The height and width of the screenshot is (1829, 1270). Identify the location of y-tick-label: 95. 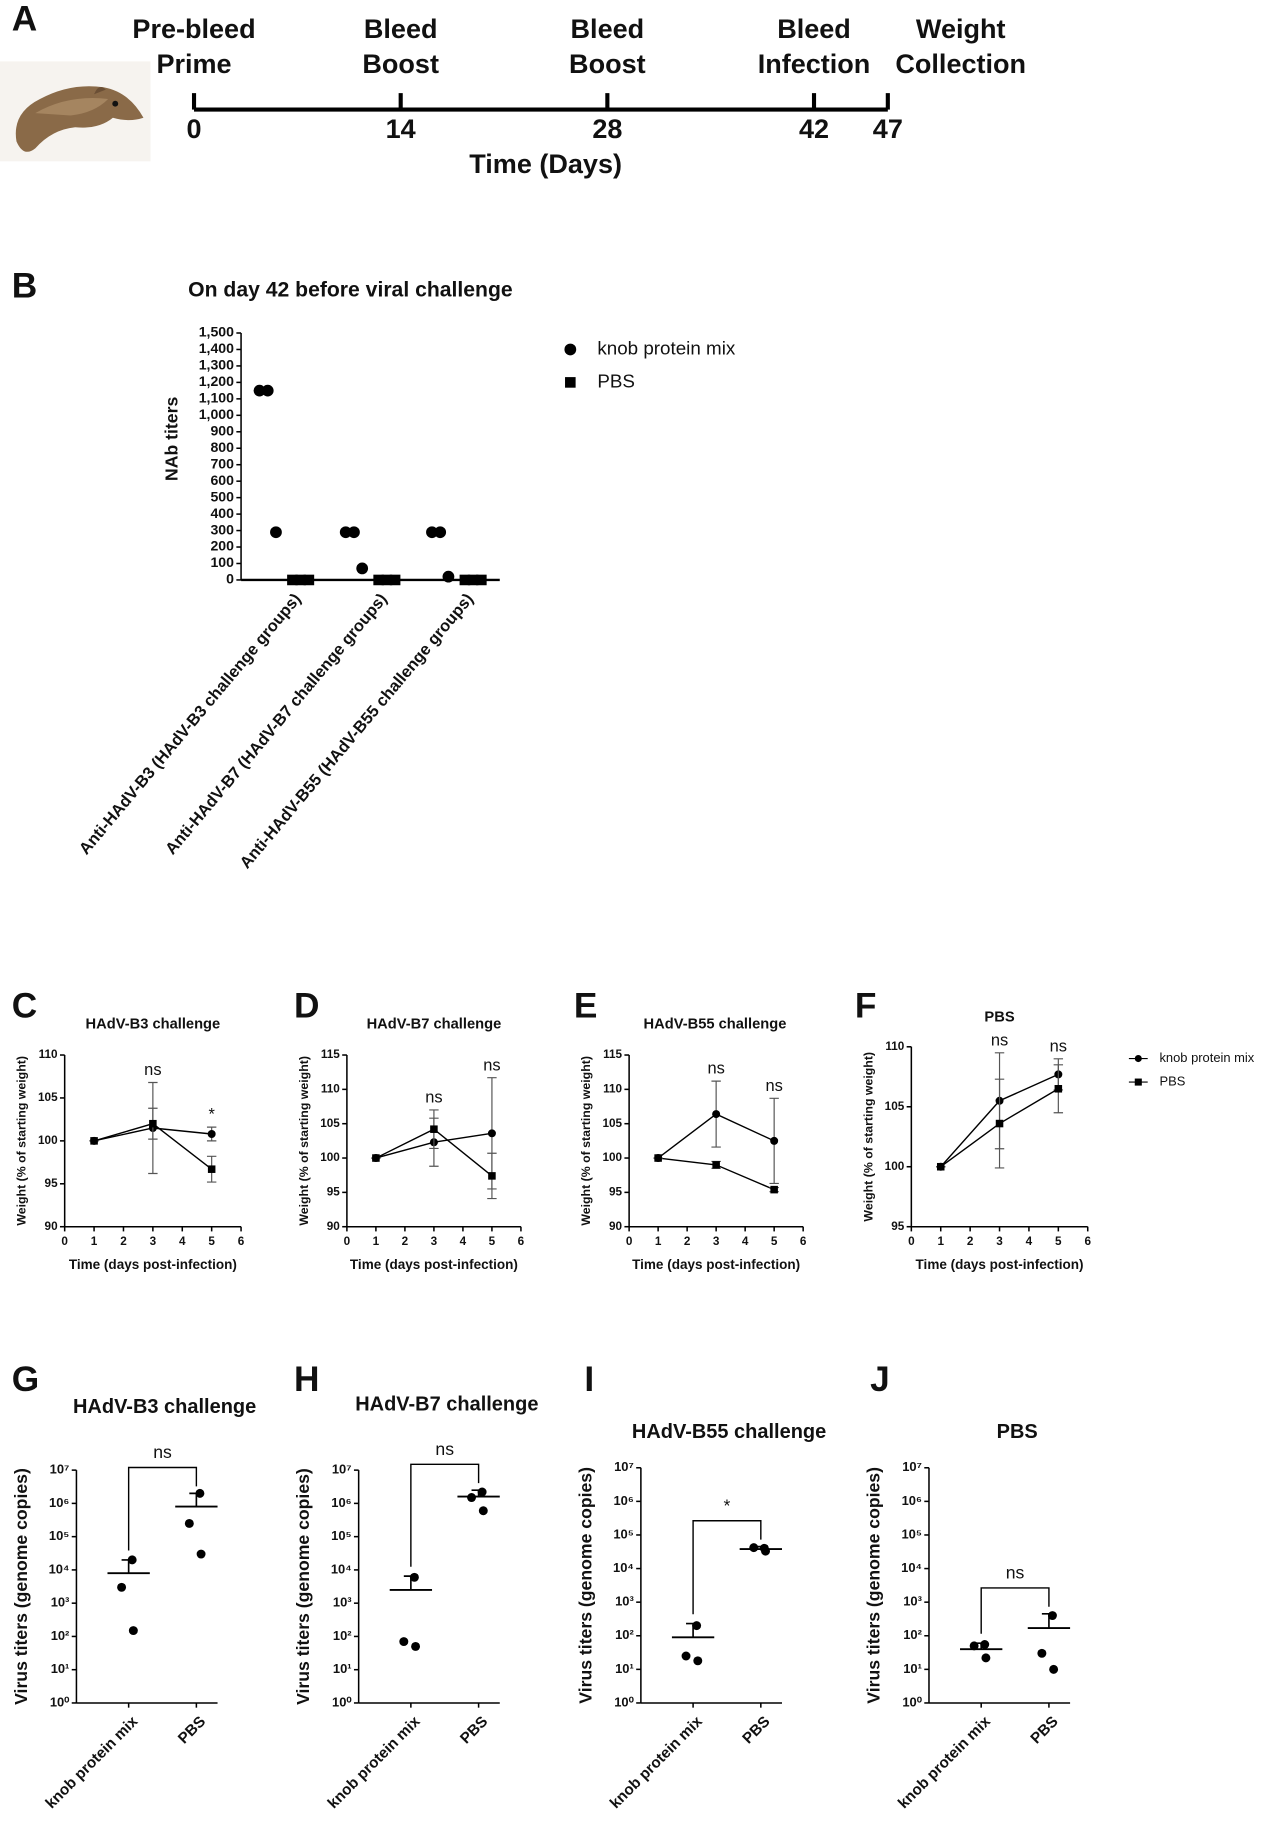
(52, 1183).